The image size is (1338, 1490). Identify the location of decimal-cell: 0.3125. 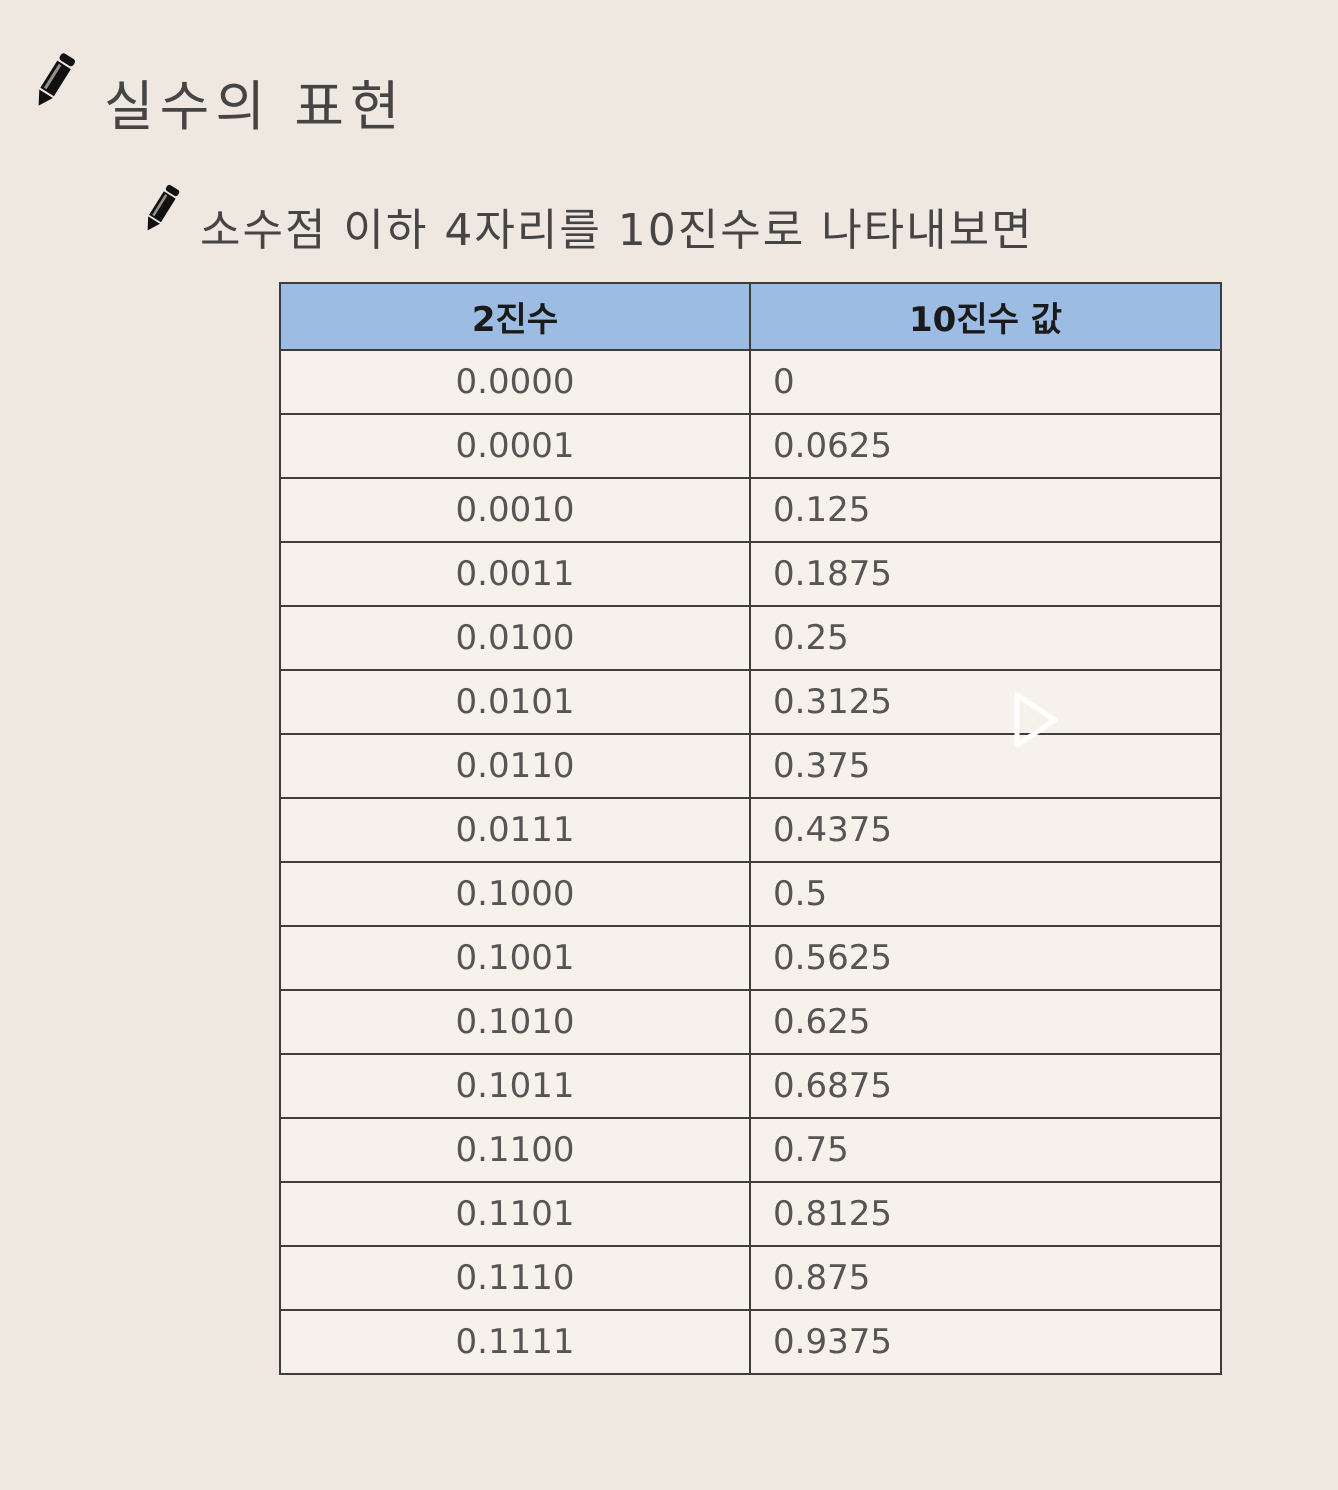
(985, 702).